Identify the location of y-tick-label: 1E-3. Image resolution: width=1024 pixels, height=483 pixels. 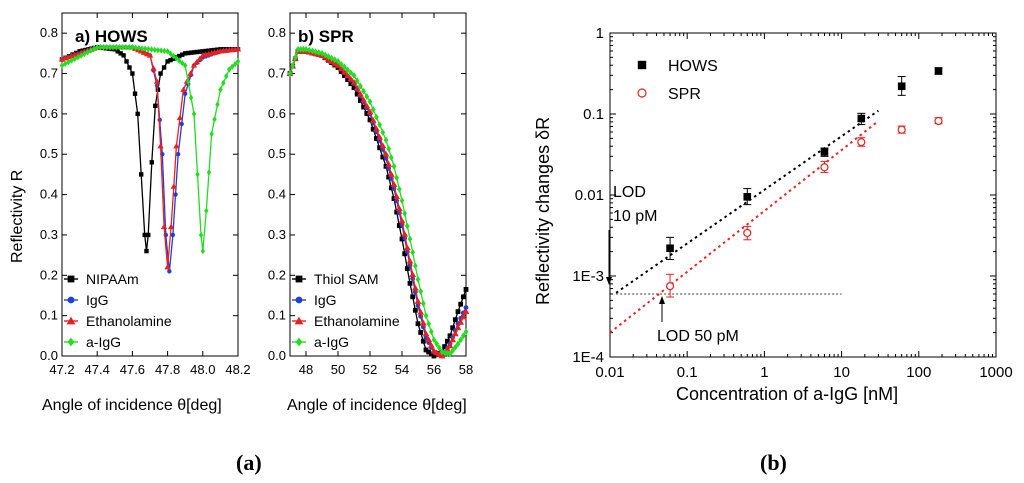
(588, 276).